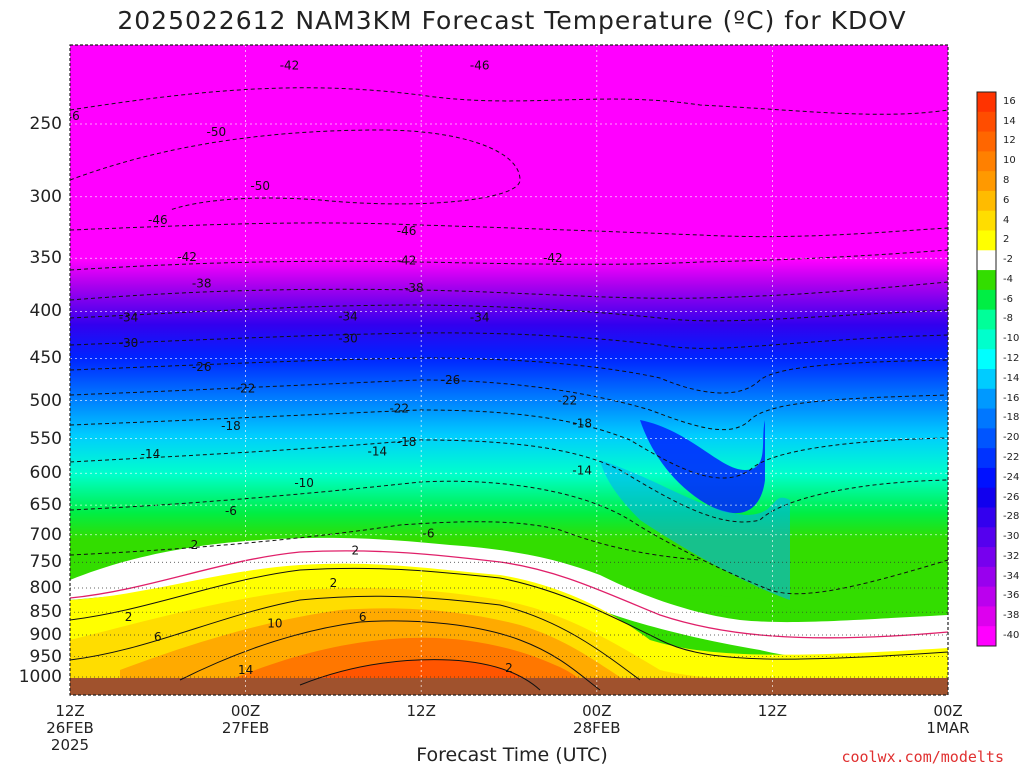  What do you see at coordinates (1008, 279) in the screenshot?
I see `colorbar-tick-label: -4` at bounding box center [1008, 279].